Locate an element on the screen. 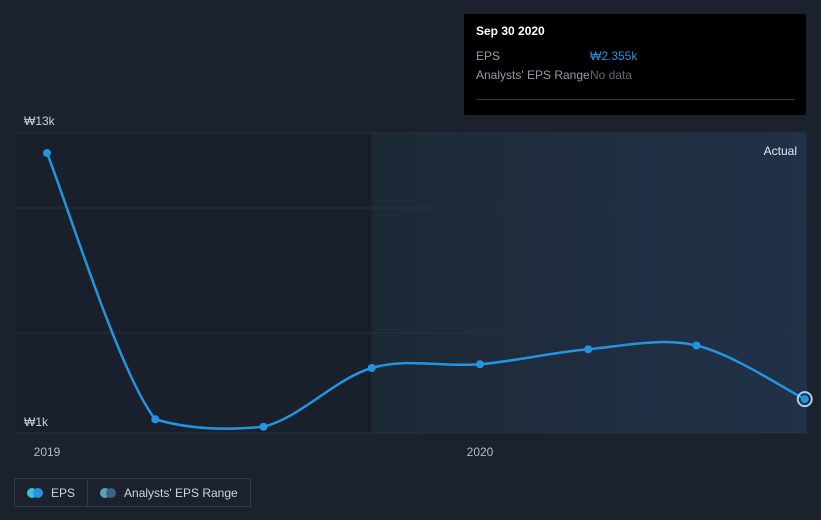 The image size is (821, 520). tooltip-range-label: Analysts' EPS Range is located at coordinates (533, 75).